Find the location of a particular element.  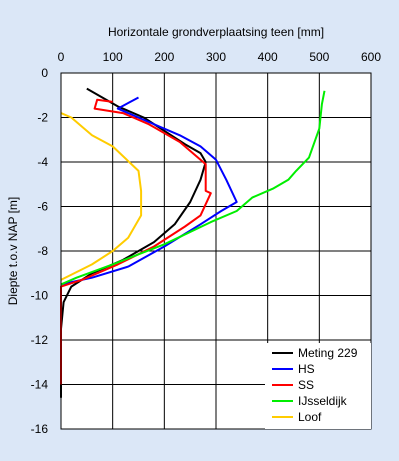

x-tick-label: 100 is located at coordinates (113, 57).